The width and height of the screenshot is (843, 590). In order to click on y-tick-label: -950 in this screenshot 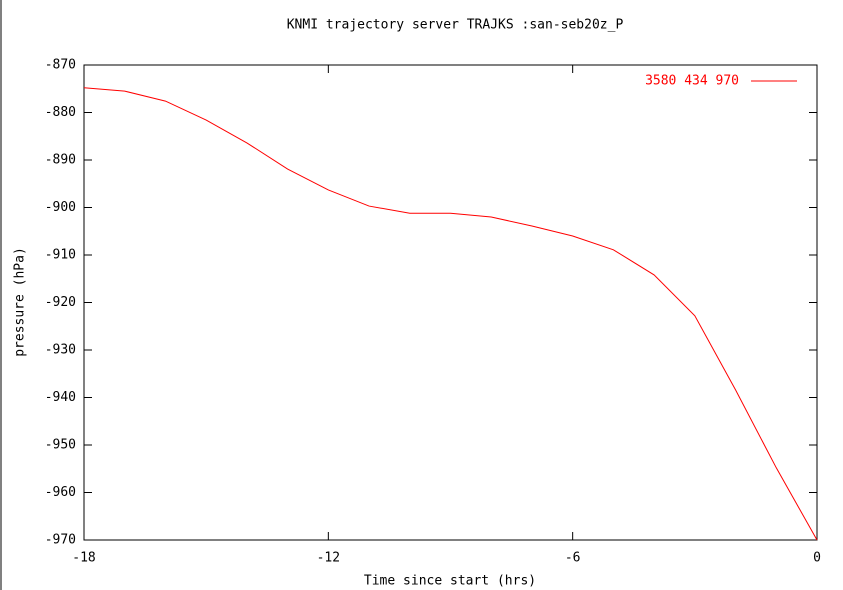, I will do `click(60, 445)`.